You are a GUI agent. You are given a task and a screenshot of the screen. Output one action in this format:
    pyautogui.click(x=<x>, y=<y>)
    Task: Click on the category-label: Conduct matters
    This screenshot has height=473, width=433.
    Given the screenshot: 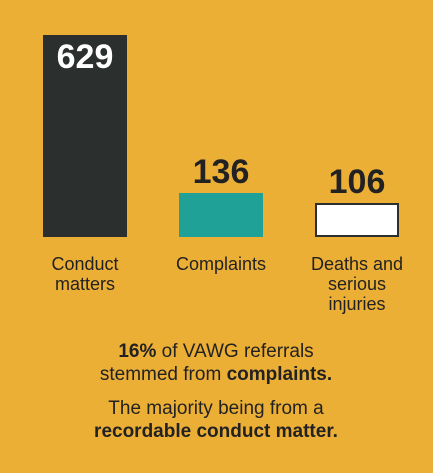 What is the action you would take?
    pyautogui.click(x=85, y=274)
    